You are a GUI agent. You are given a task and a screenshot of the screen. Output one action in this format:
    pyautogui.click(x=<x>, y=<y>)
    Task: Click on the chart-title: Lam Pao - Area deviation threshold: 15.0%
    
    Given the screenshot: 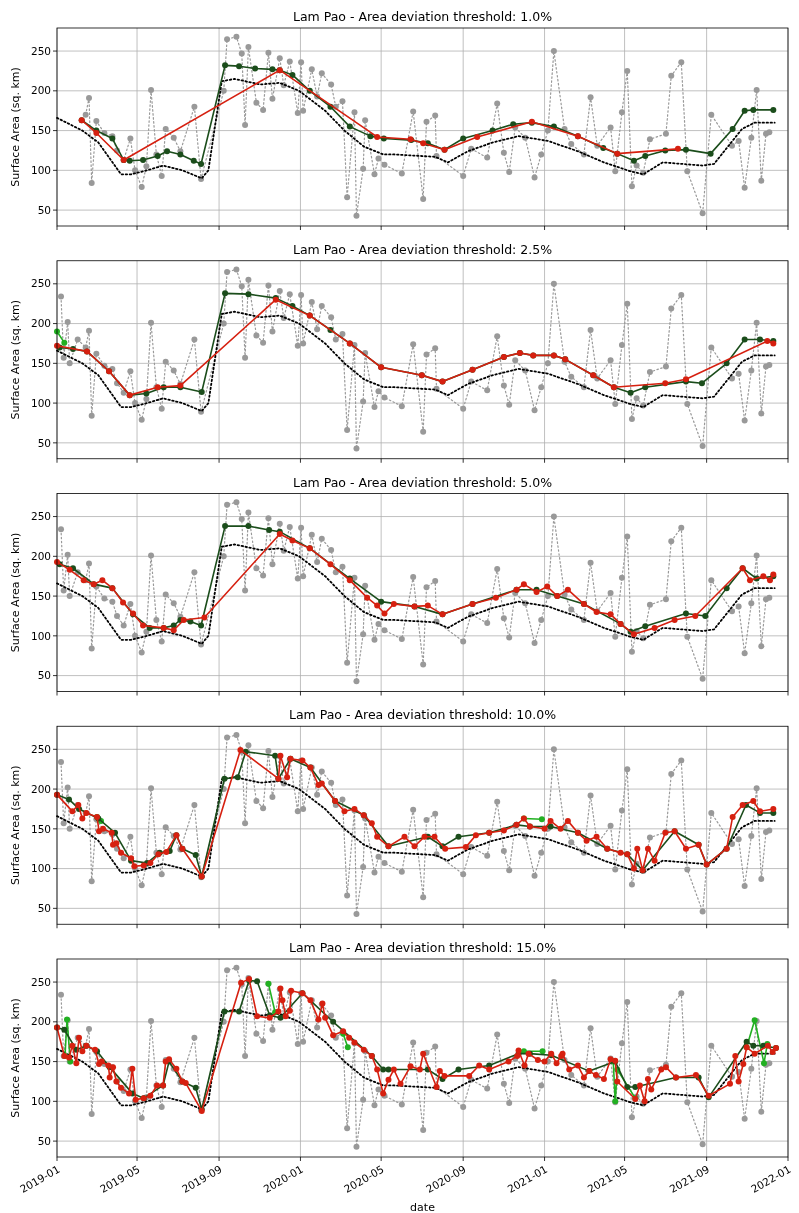 What is the action you would take?
    pyautogui.click(x=422, y=947)
    